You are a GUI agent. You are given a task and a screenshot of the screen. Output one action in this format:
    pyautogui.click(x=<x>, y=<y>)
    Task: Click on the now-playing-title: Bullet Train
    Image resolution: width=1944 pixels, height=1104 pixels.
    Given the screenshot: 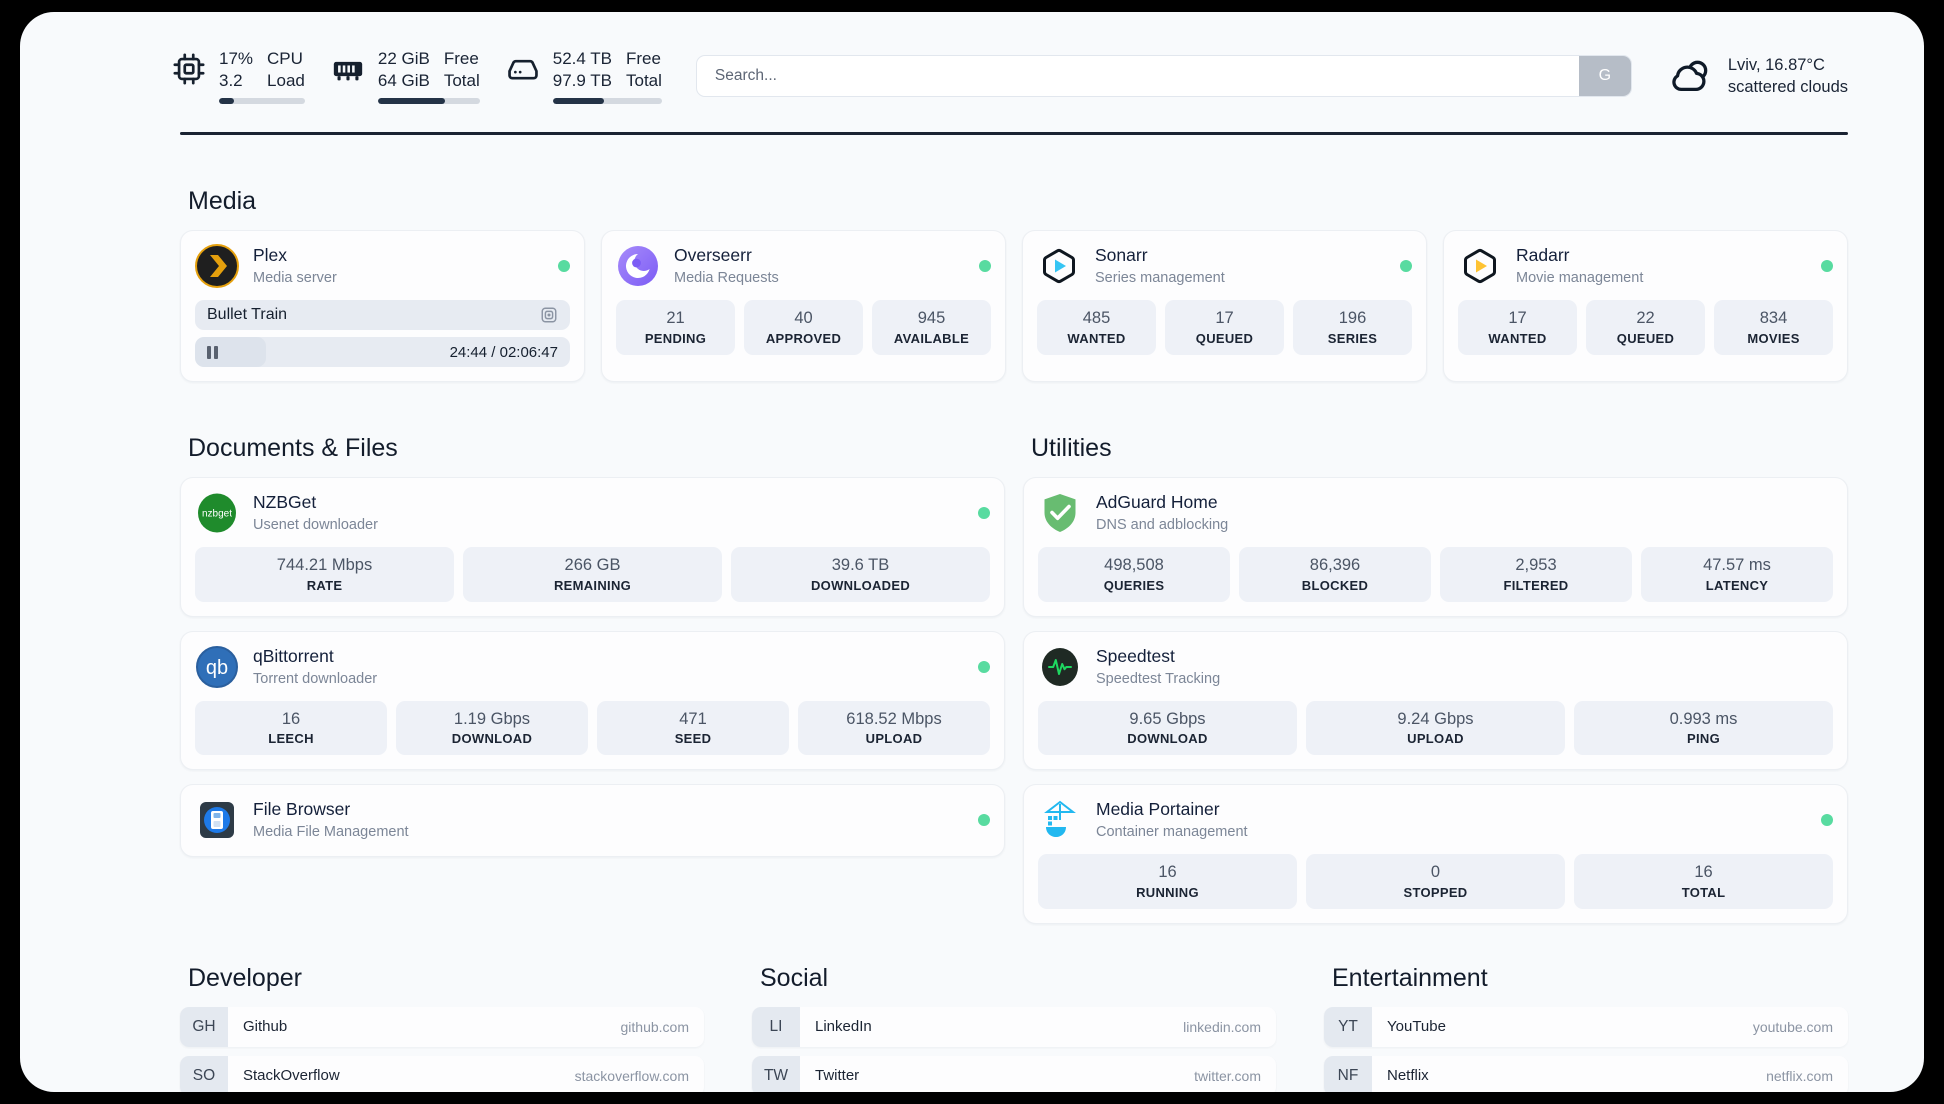 What is the action you would take?
    pyautogui.click(x=247, y=314)
    